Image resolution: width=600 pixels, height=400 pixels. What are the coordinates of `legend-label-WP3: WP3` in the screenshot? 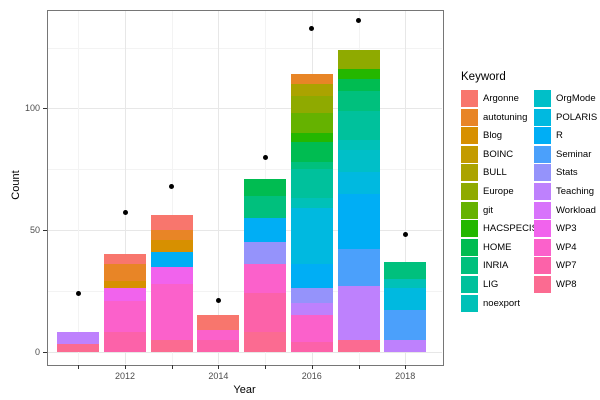 It's located at (566, 229).